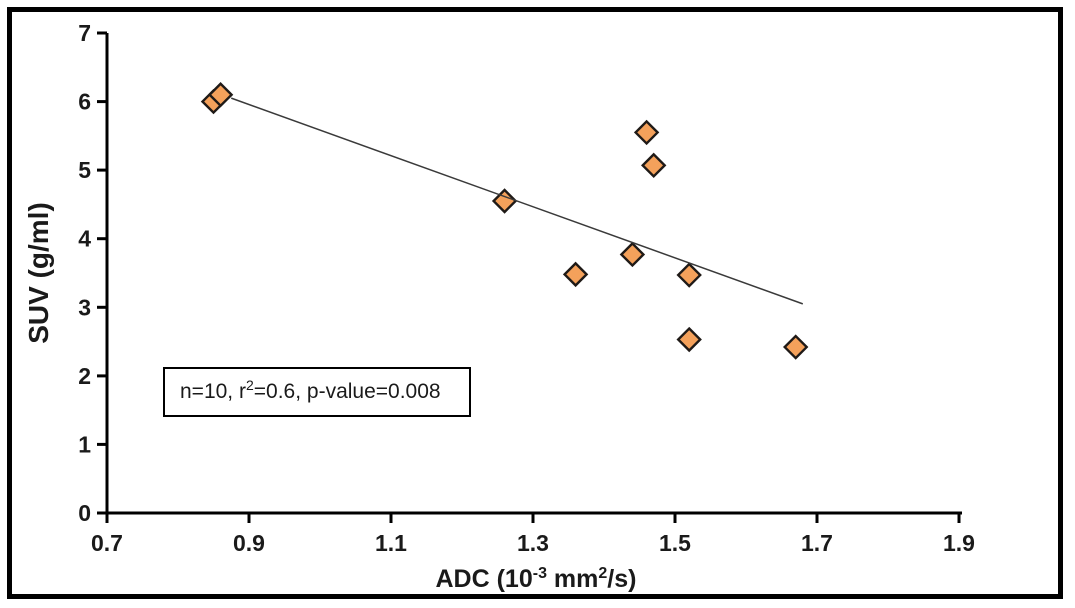 Image resolution: width=1075 pixels, height=608 pixels. Describe the element at coordinates (84, 102) in the screenshot. I see `y-tick-6: 6` at that location.